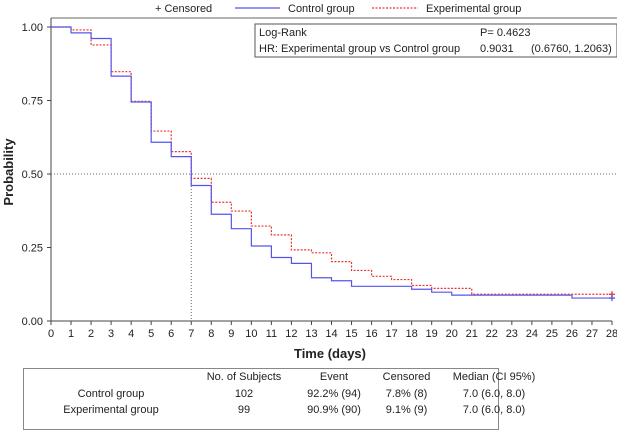 The image size is (617, 430). What do you see at coordinates (611, 334) in the screenshot?
I see `x-tick-label: 28` at bounding box center [611, 334].